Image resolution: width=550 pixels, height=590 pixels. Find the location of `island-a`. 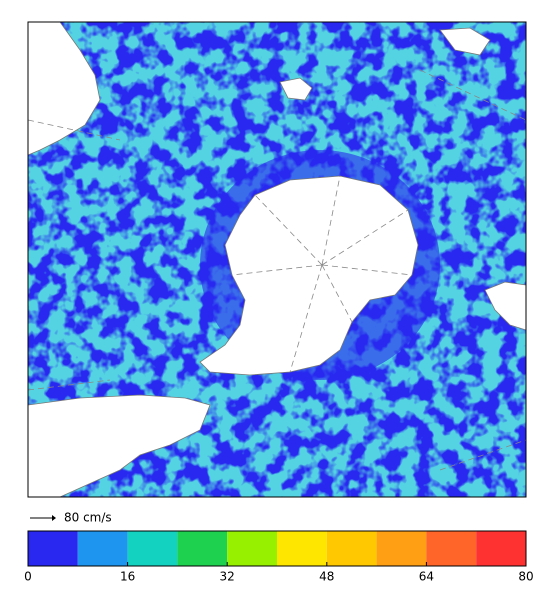

island-a is located at coordinates (296, 89).